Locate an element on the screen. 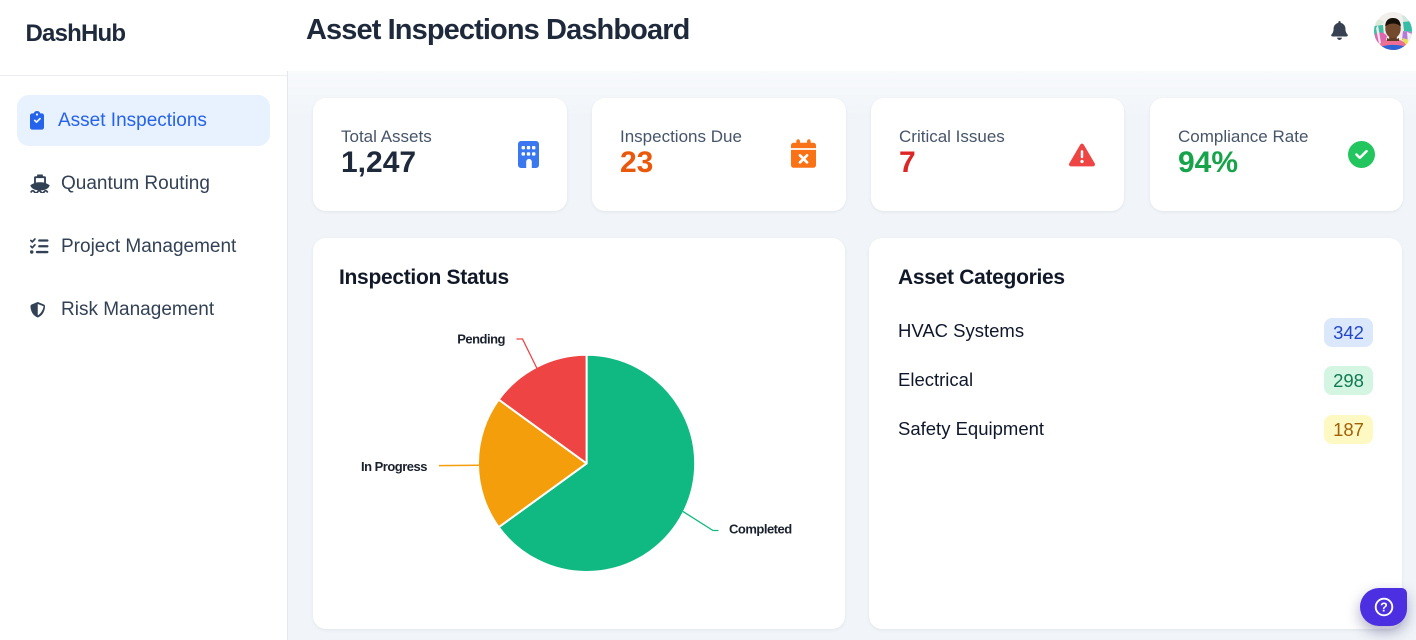 The image size is (1416, 640). svg-text: Pending is located at coordinates (481, 338).